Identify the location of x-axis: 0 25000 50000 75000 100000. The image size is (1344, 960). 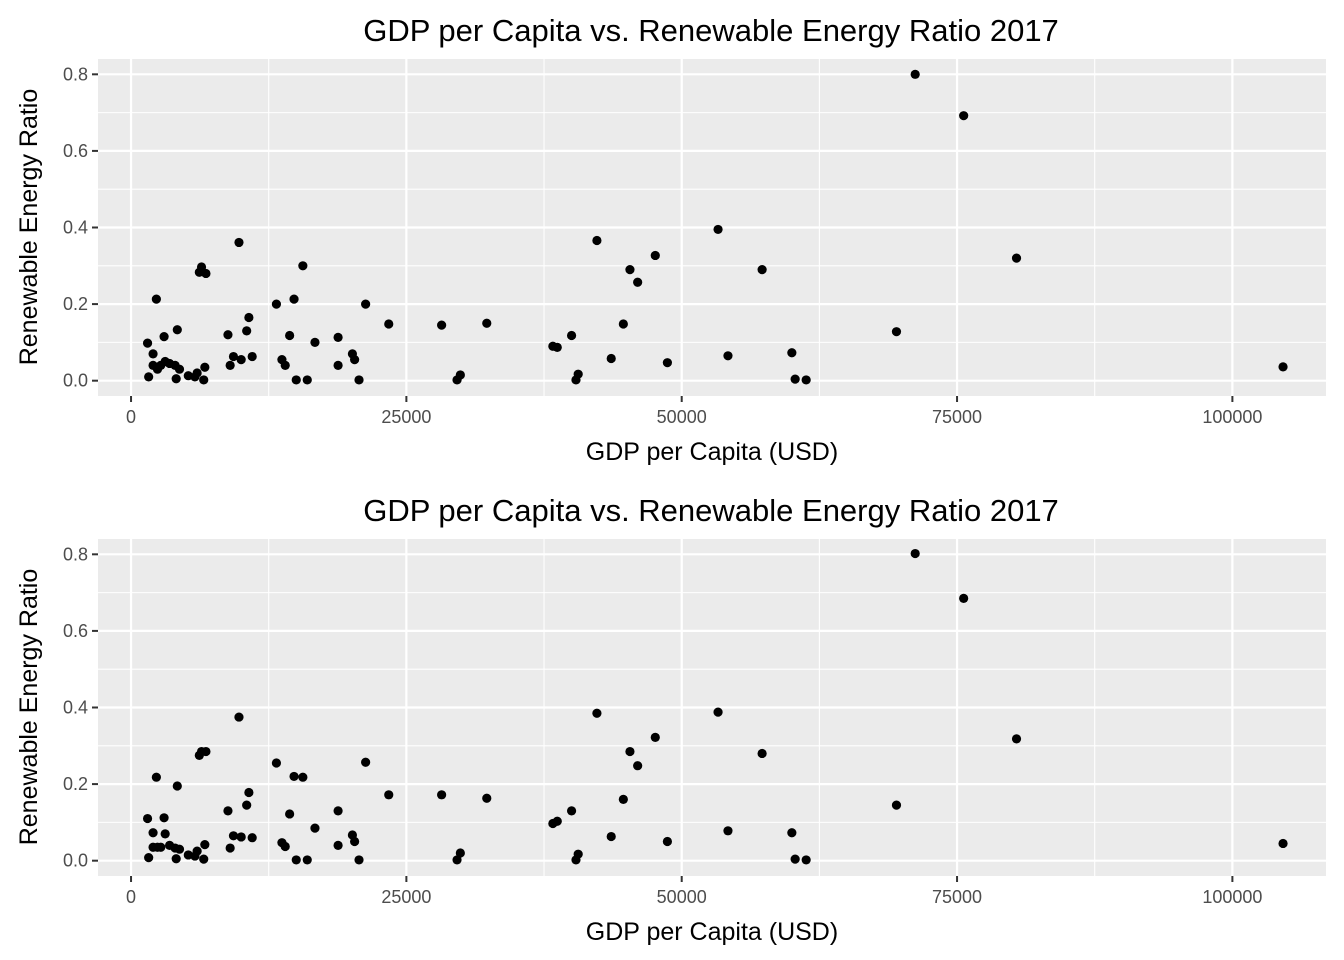
(694, 891).